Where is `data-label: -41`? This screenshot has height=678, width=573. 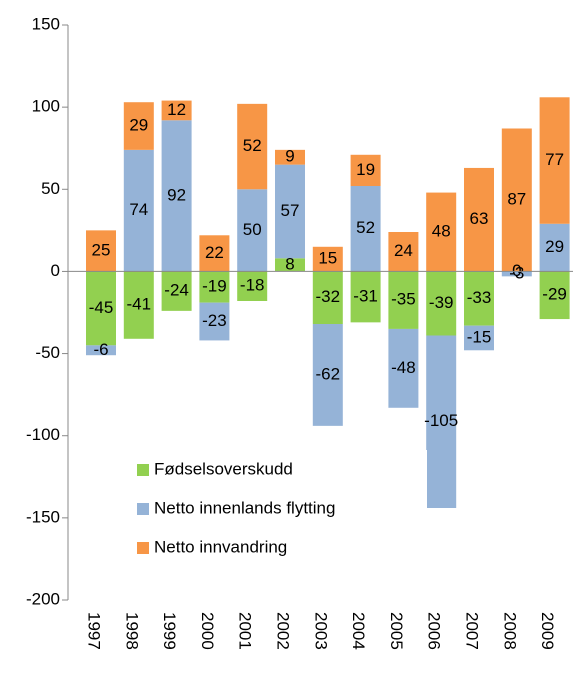
data-label: -41 is located at coordinates (139, 304).